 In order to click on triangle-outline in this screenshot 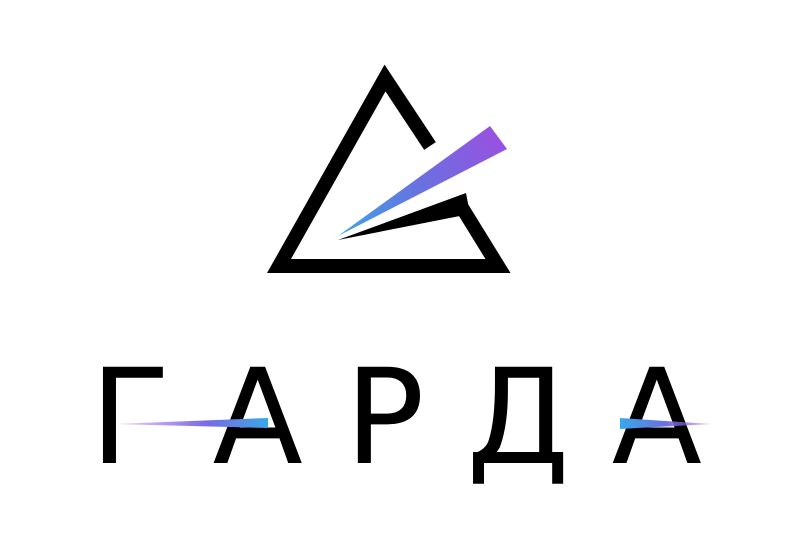, I will do `click(389, 168)`.